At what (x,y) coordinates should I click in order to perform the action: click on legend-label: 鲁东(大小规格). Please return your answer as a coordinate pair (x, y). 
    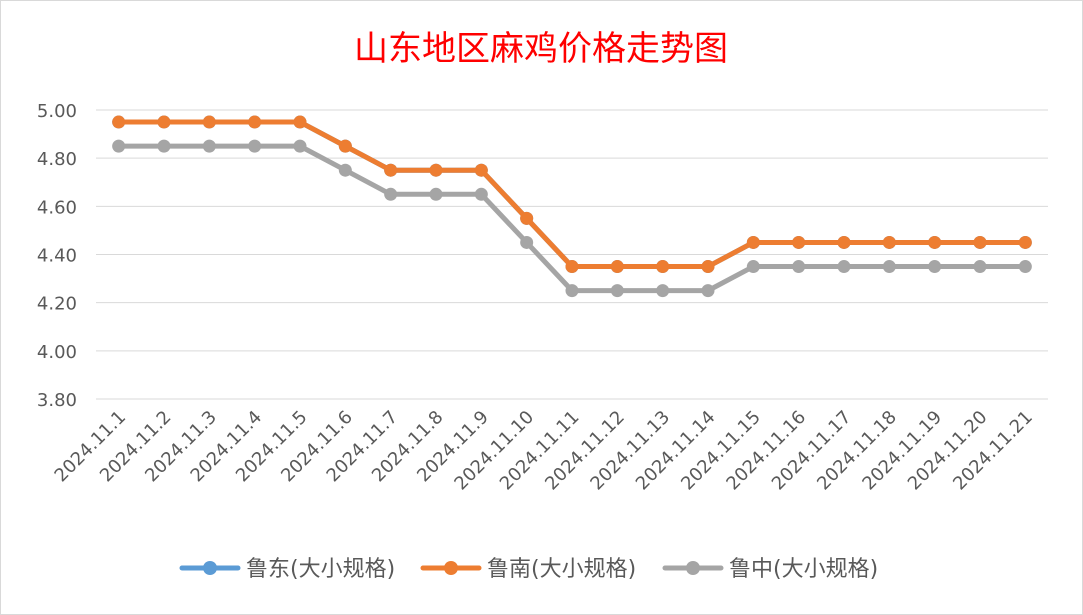
    Looking at the image, I should click on (320, 569).